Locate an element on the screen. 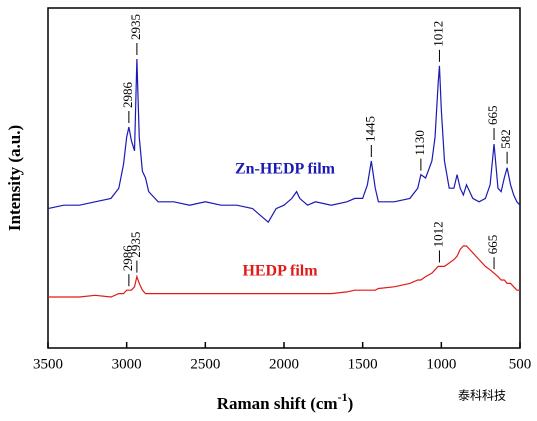  spectrum-line is located at coordinates (284, 271).